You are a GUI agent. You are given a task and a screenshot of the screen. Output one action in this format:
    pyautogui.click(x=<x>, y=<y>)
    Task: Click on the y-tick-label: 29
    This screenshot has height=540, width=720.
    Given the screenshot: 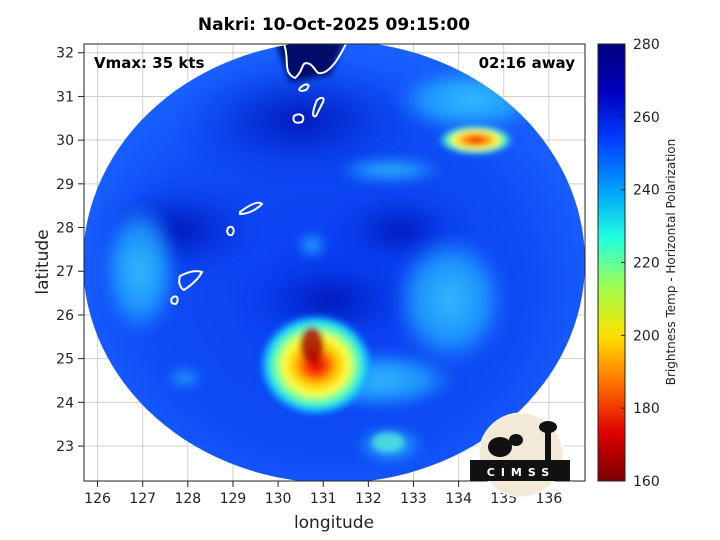 What is the action you would take?
    pyautogui.click(x=65, y=185)
    